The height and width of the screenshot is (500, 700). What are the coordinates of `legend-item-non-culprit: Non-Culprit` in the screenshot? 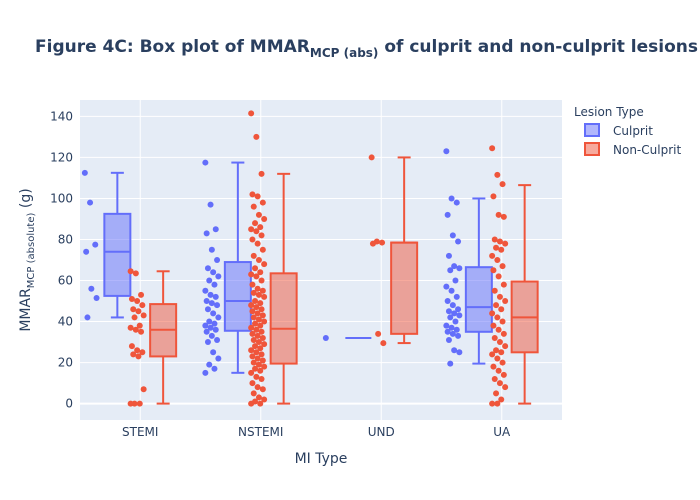 It's located at (632, 149).